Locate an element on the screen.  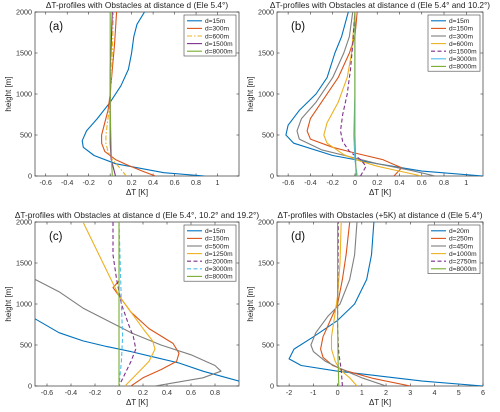
x-tick-label: 4 is located at coordinates (435, 392).